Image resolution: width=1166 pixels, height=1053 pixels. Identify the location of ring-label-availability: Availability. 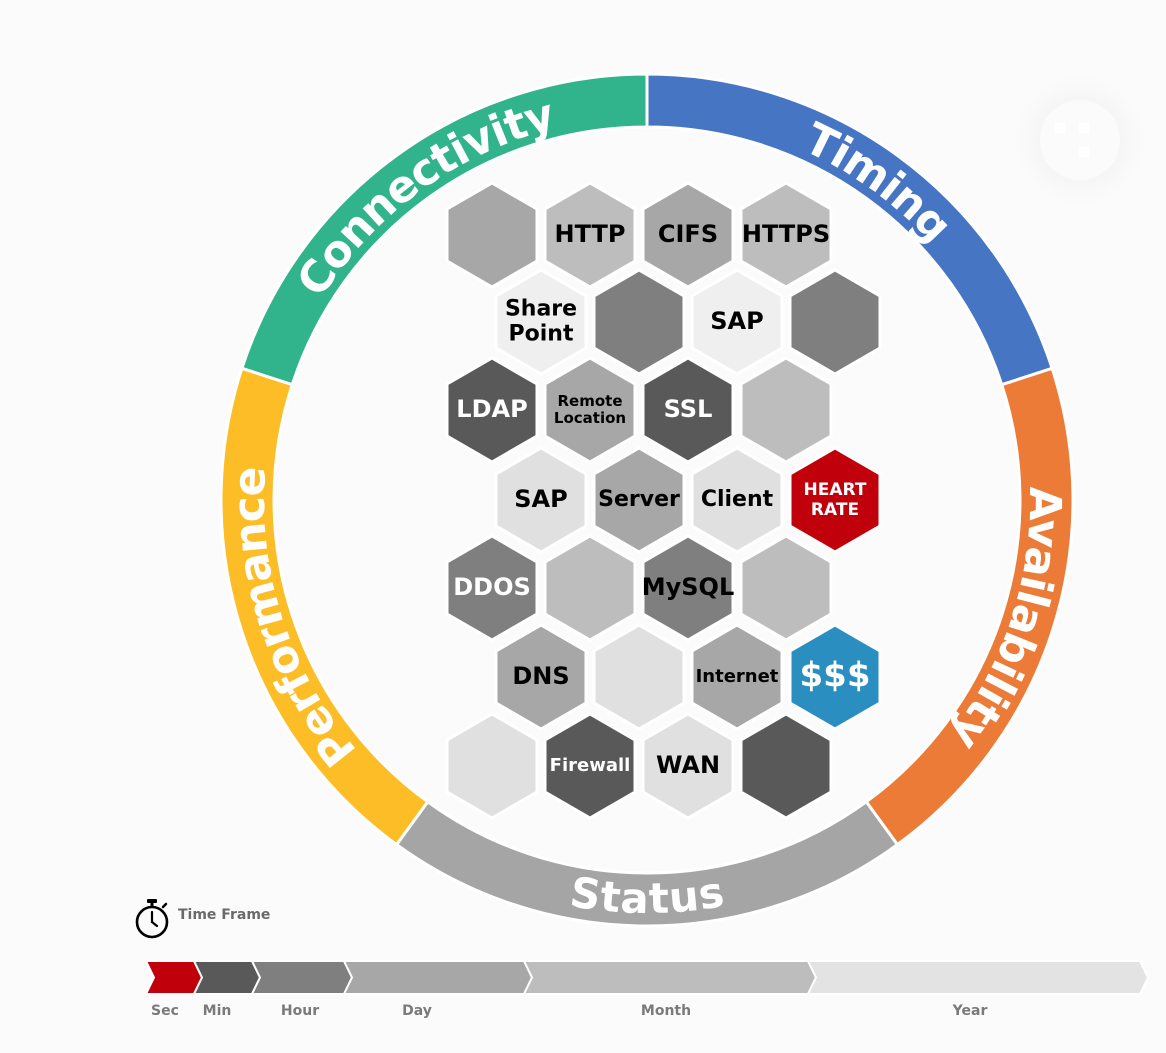
(1005, 622).